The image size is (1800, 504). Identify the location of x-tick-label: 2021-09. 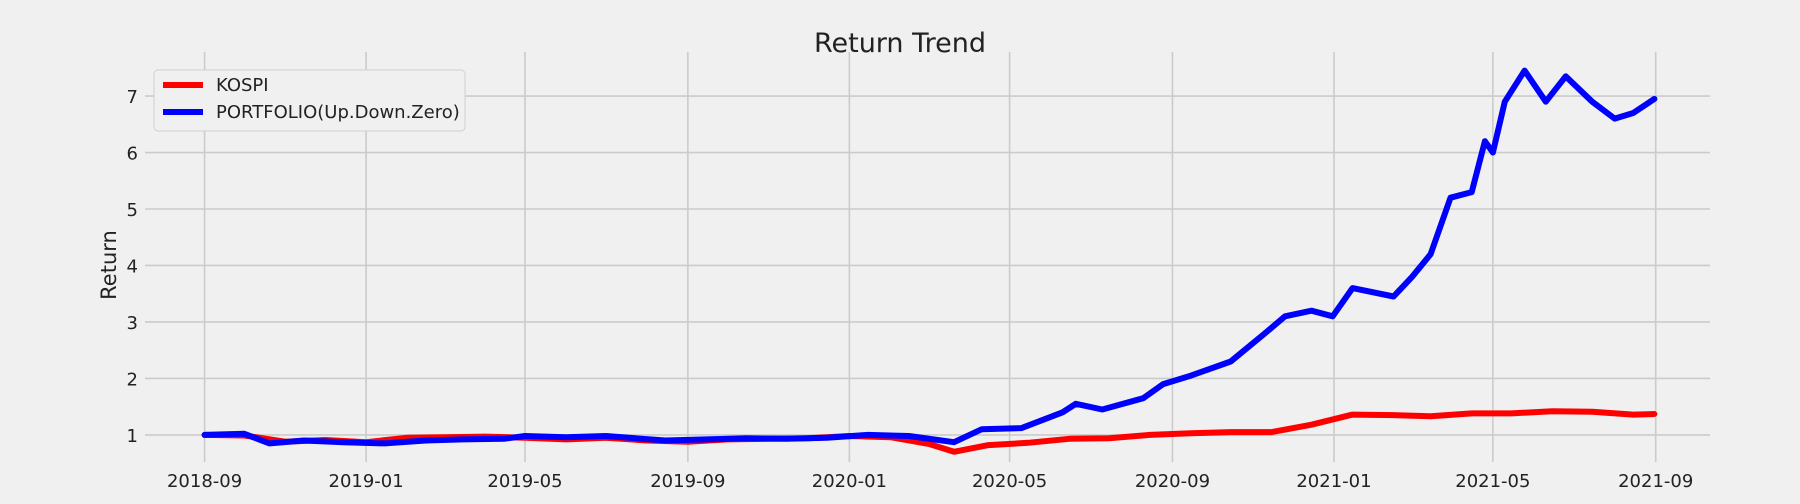
(1655, 481).